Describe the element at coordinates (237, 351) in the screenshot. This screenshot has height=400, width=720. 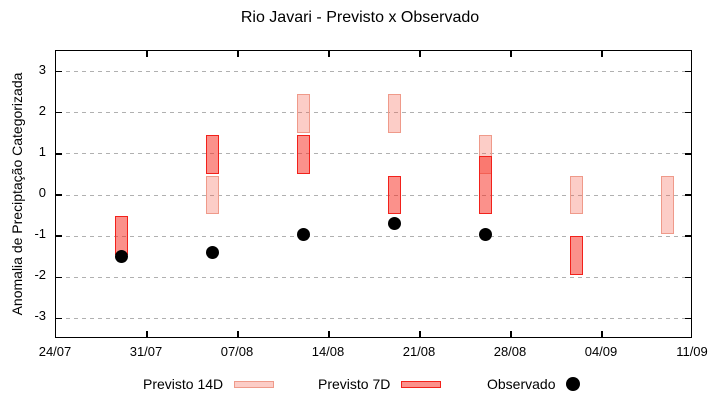
I see `x-tick-label: 07/08` at that location.